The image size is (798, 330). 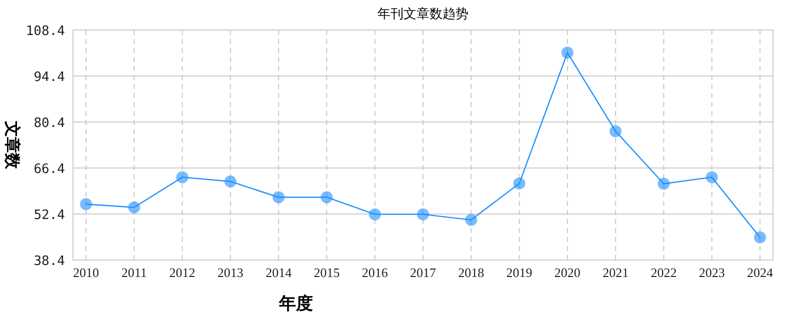 I want to click on xlabel: 年度, so click(x=296, y=303).